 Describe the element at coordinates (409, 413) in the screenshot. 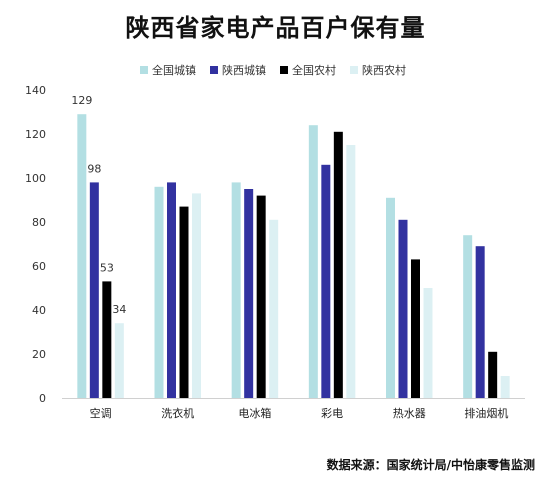

I see `category-label-4: 热水器` at that location.